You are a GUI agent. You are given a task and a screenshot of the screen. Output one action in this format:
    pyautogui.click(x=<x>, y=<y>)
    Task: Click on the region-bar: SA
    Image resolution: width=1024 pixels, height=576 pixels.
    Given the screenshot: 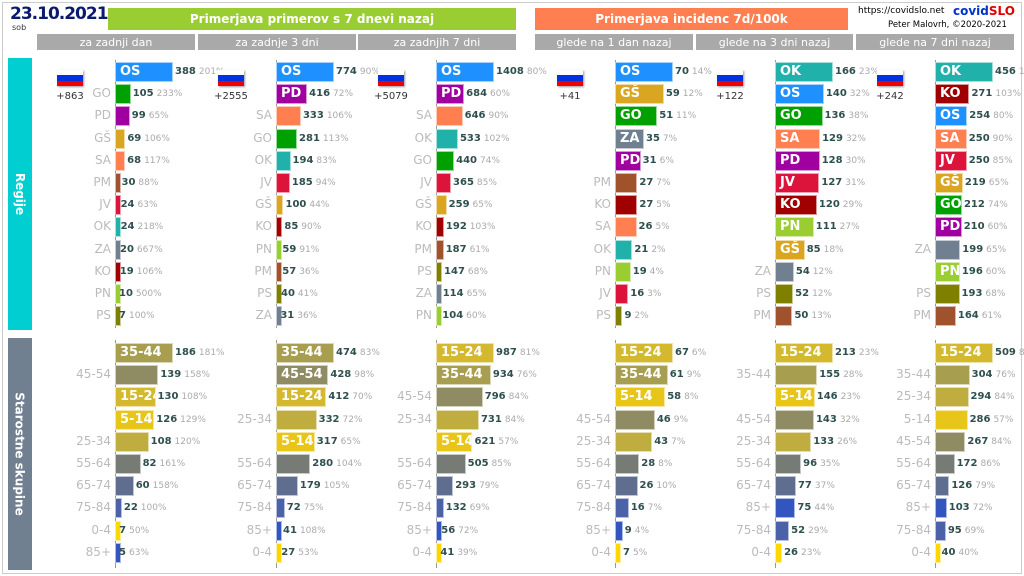 What is the action you would take?
    pyautogui.click(x=798, y=138)
    